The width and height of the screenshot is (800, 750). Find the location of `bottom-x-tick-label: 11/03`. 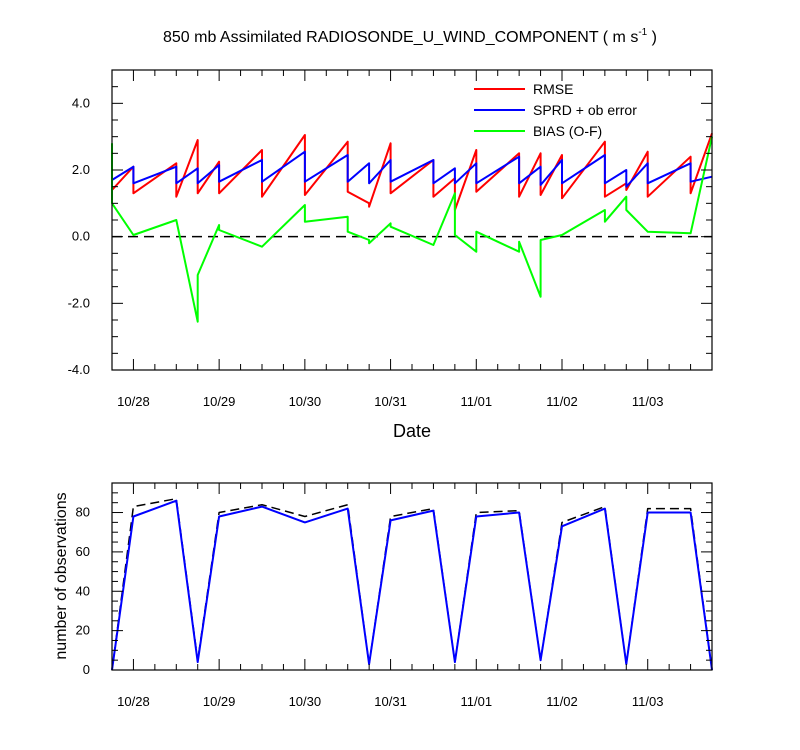

bottom-x-tick-label: 11/03 is located at coordinates (648, 701).